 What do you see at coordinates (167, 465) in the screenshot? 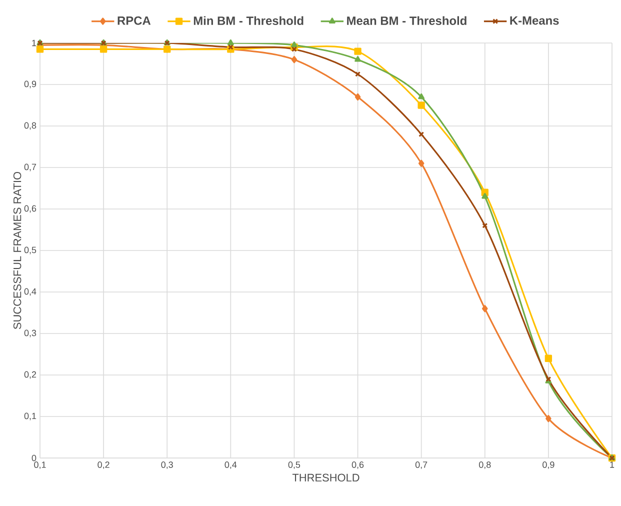
I see `x-tick-label: 0,3` at bounding box center [167, 465].